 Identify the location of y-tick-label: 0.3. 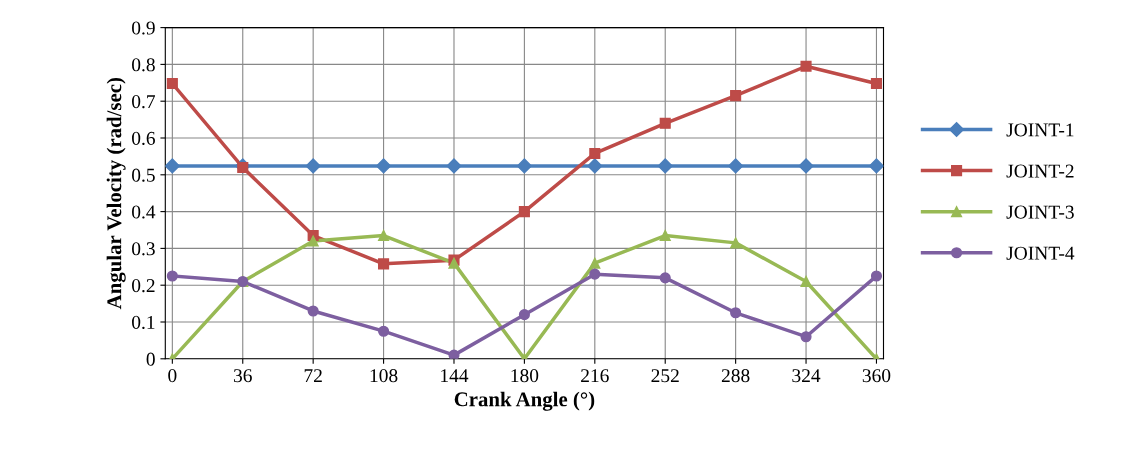
(143, 249).